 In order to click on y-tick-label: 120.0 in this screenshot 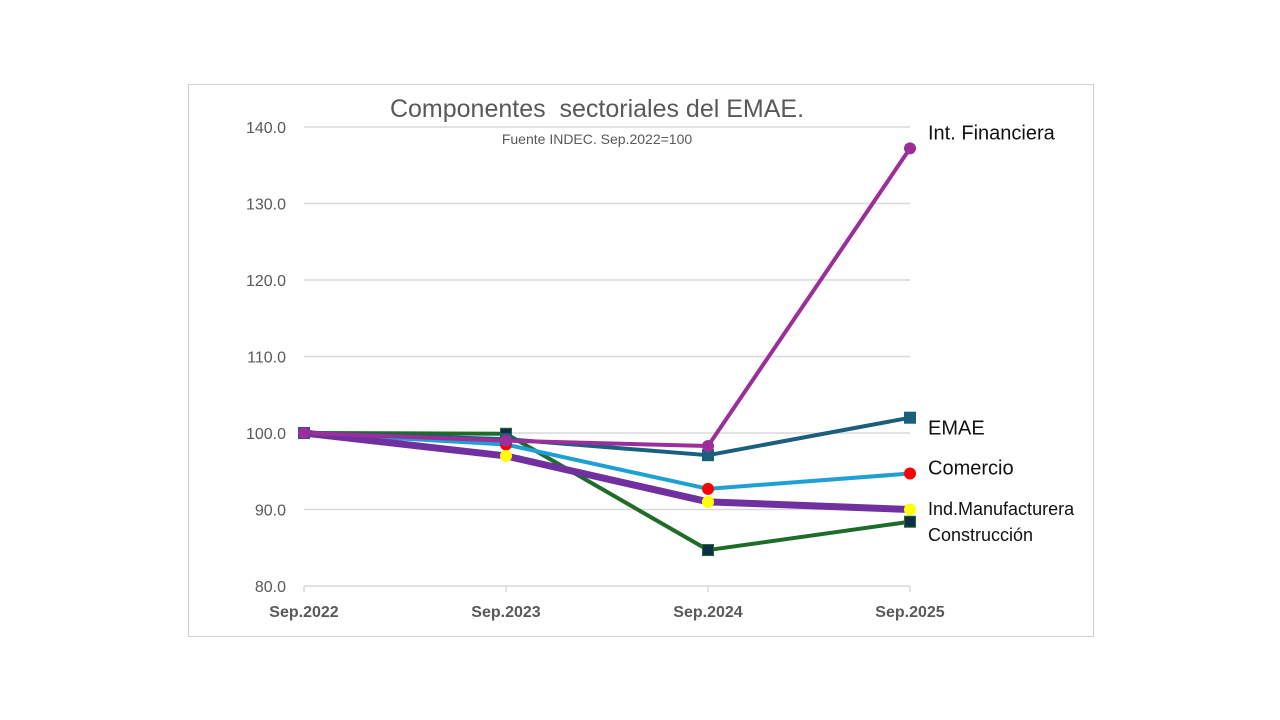, I will do `click(266, 281)`.